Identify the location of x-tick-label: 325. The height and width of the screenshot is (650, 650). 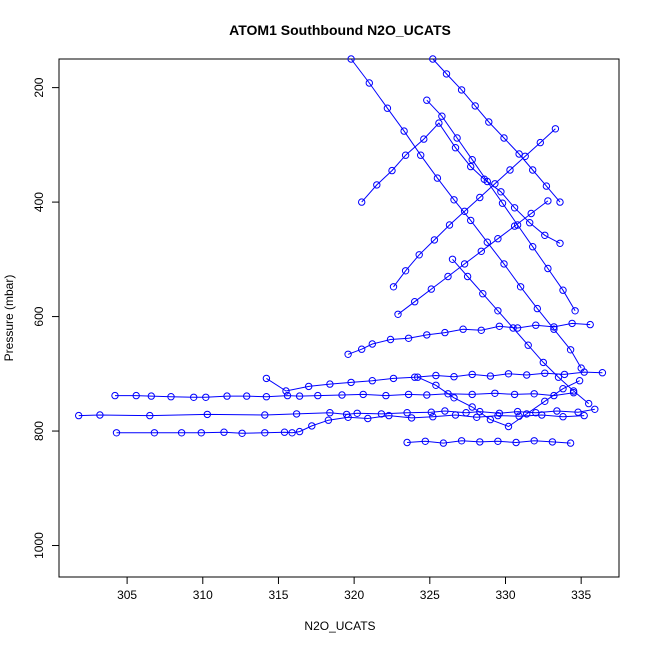
(430, 595).